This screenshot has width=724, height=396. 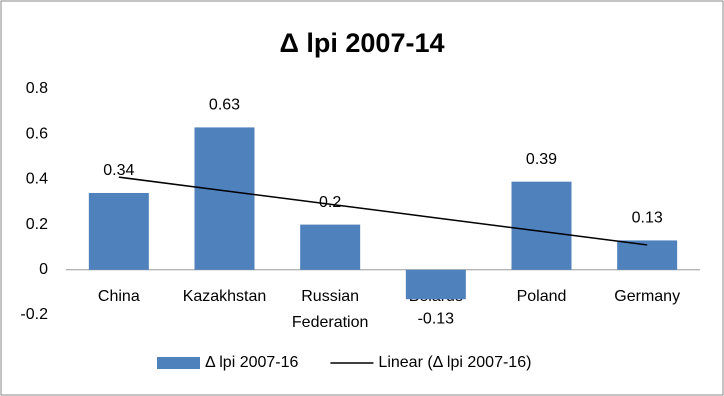 What do you see at coordinates (37, 133) in the screenshot?
I see `y-tick-label: 0.6` at bounding box center [37, 133].